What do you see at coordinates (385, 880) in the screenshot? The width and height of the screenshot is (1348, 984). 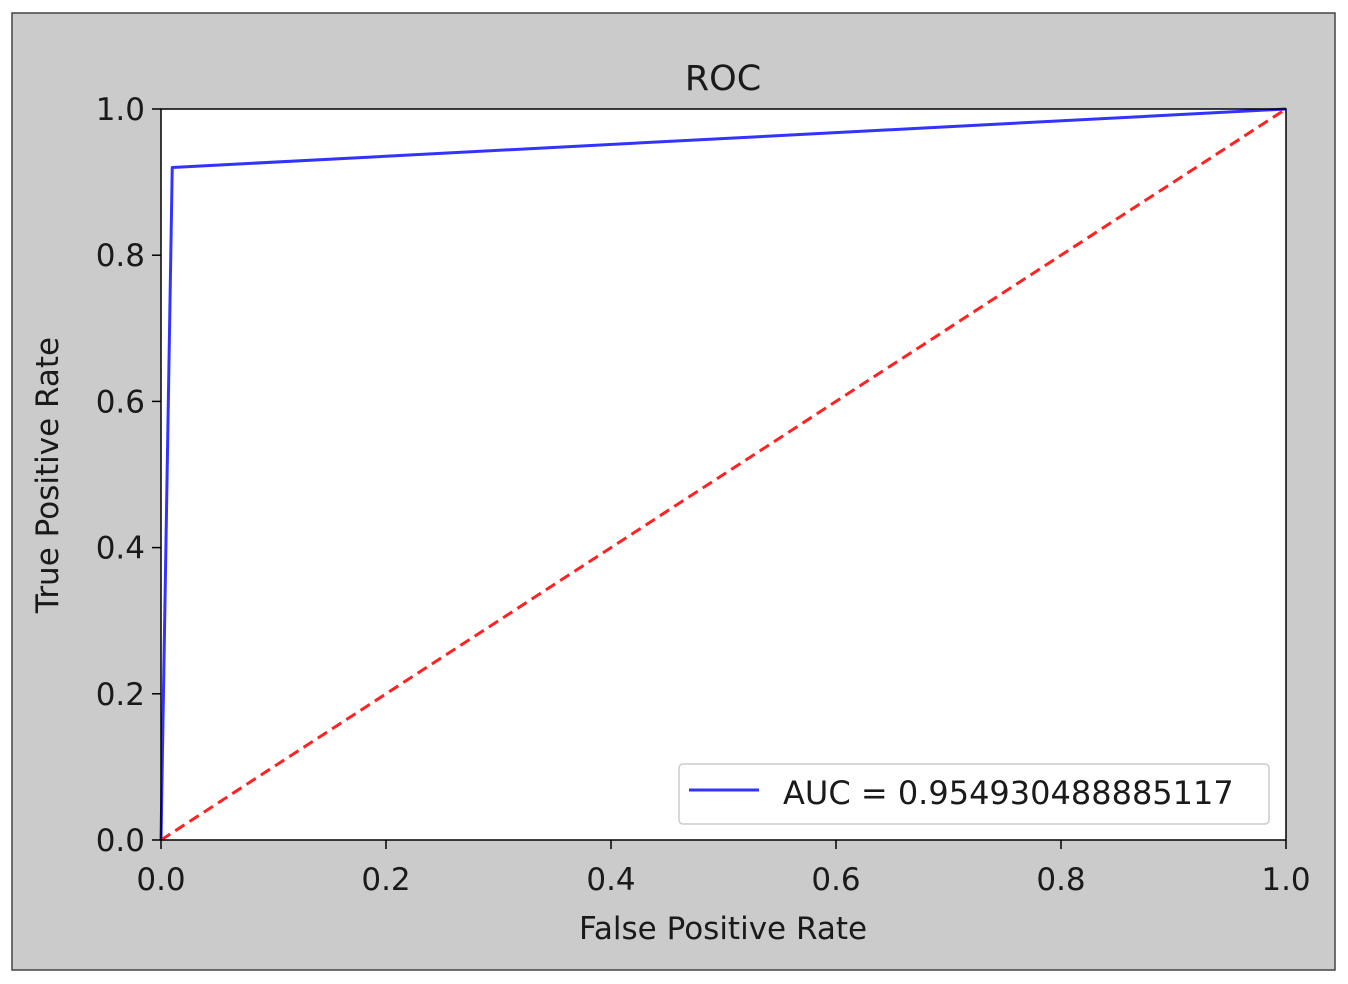 I see `x-tick-label: 0.2` at bounding box center [385, 880].